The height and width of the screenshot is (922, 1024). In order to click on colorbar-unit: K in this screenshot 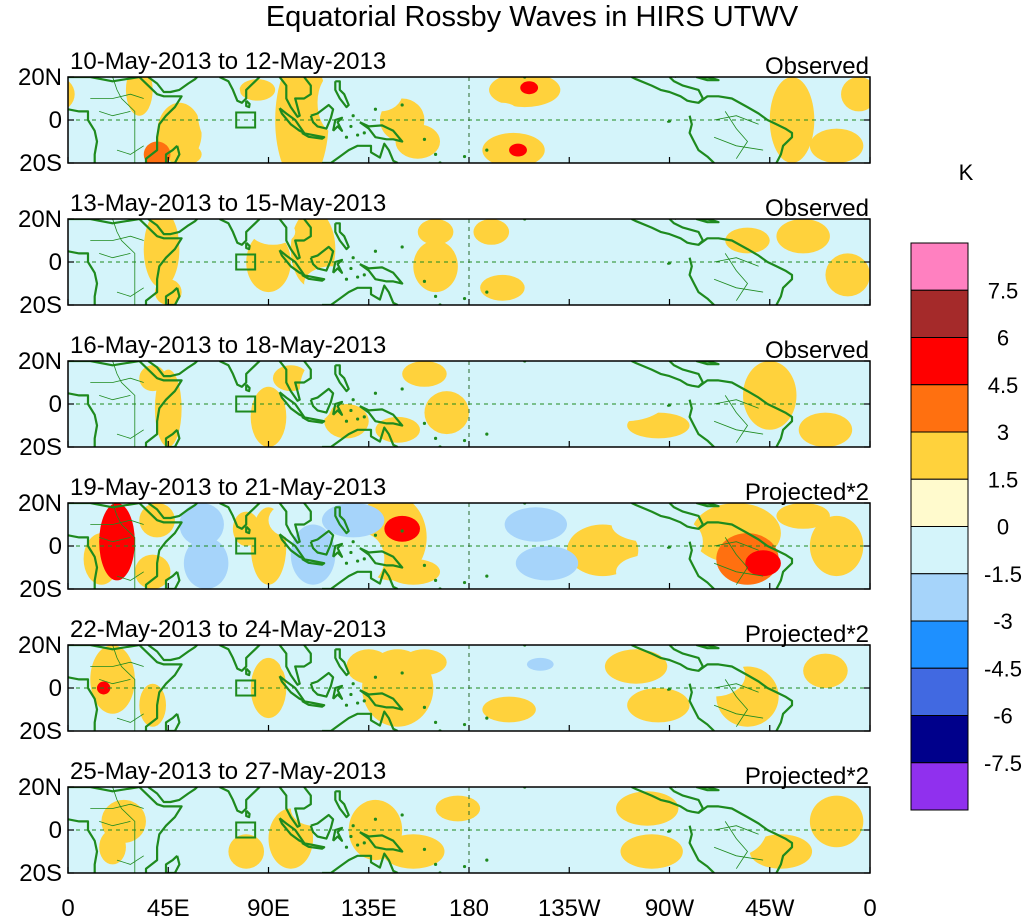, I will do `click(966, 172)`.